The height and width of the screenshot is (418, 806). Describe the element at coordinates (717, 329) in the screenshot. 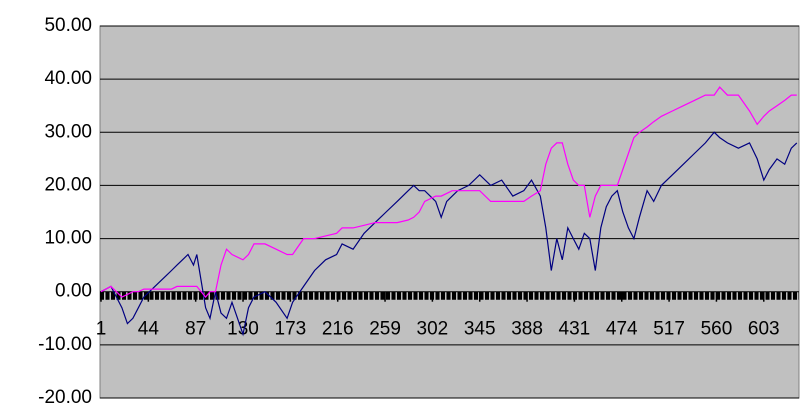

I see `x-tick-label: 560` at that location.